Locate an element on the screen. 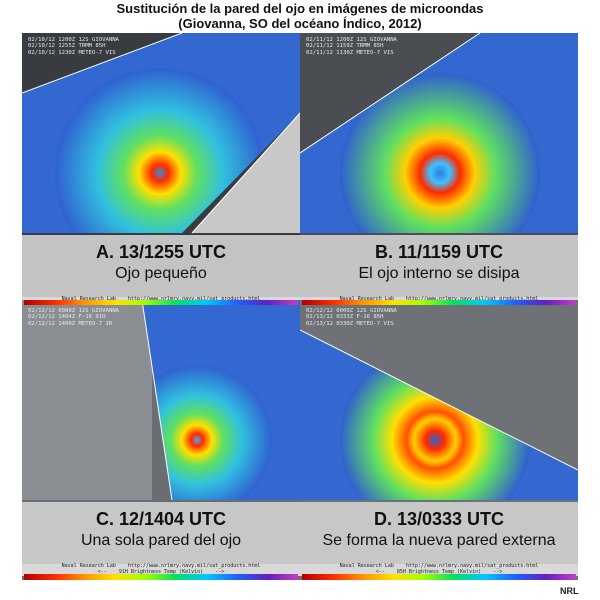 This screenshot has height=600, width=600. caption-b: B. 11/1159 UTC El ojo interno se disipa is located at coordinates (439, 266).